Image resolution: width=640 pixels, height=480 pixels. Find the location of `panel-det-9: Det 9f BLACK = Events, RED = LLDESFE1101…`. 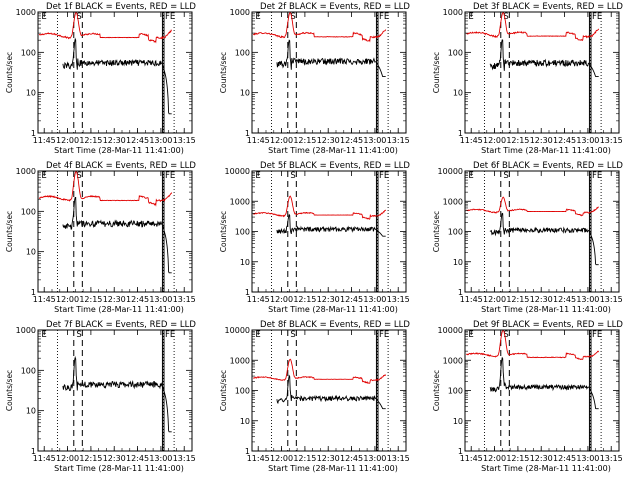

panel-det-9: Det 9f BLACK = Events, RED = LLDESFE1101… is located at coordinates (527, 396).